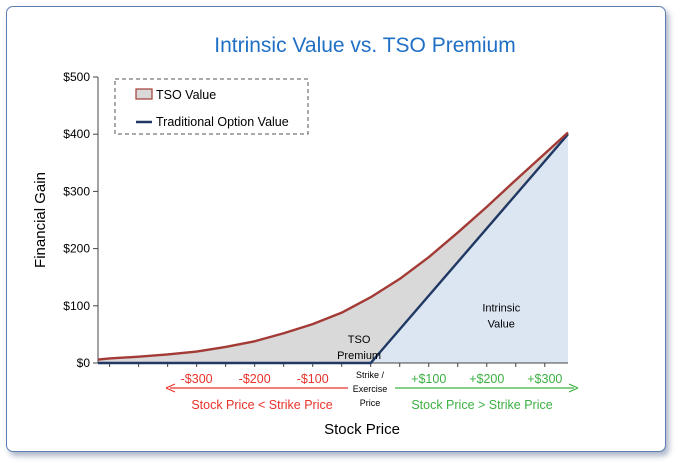  What do you see at coordinates (501, 325) in the screenshot?
I see `intrinsic-value-label: Value` at bounding box center [501, 325].